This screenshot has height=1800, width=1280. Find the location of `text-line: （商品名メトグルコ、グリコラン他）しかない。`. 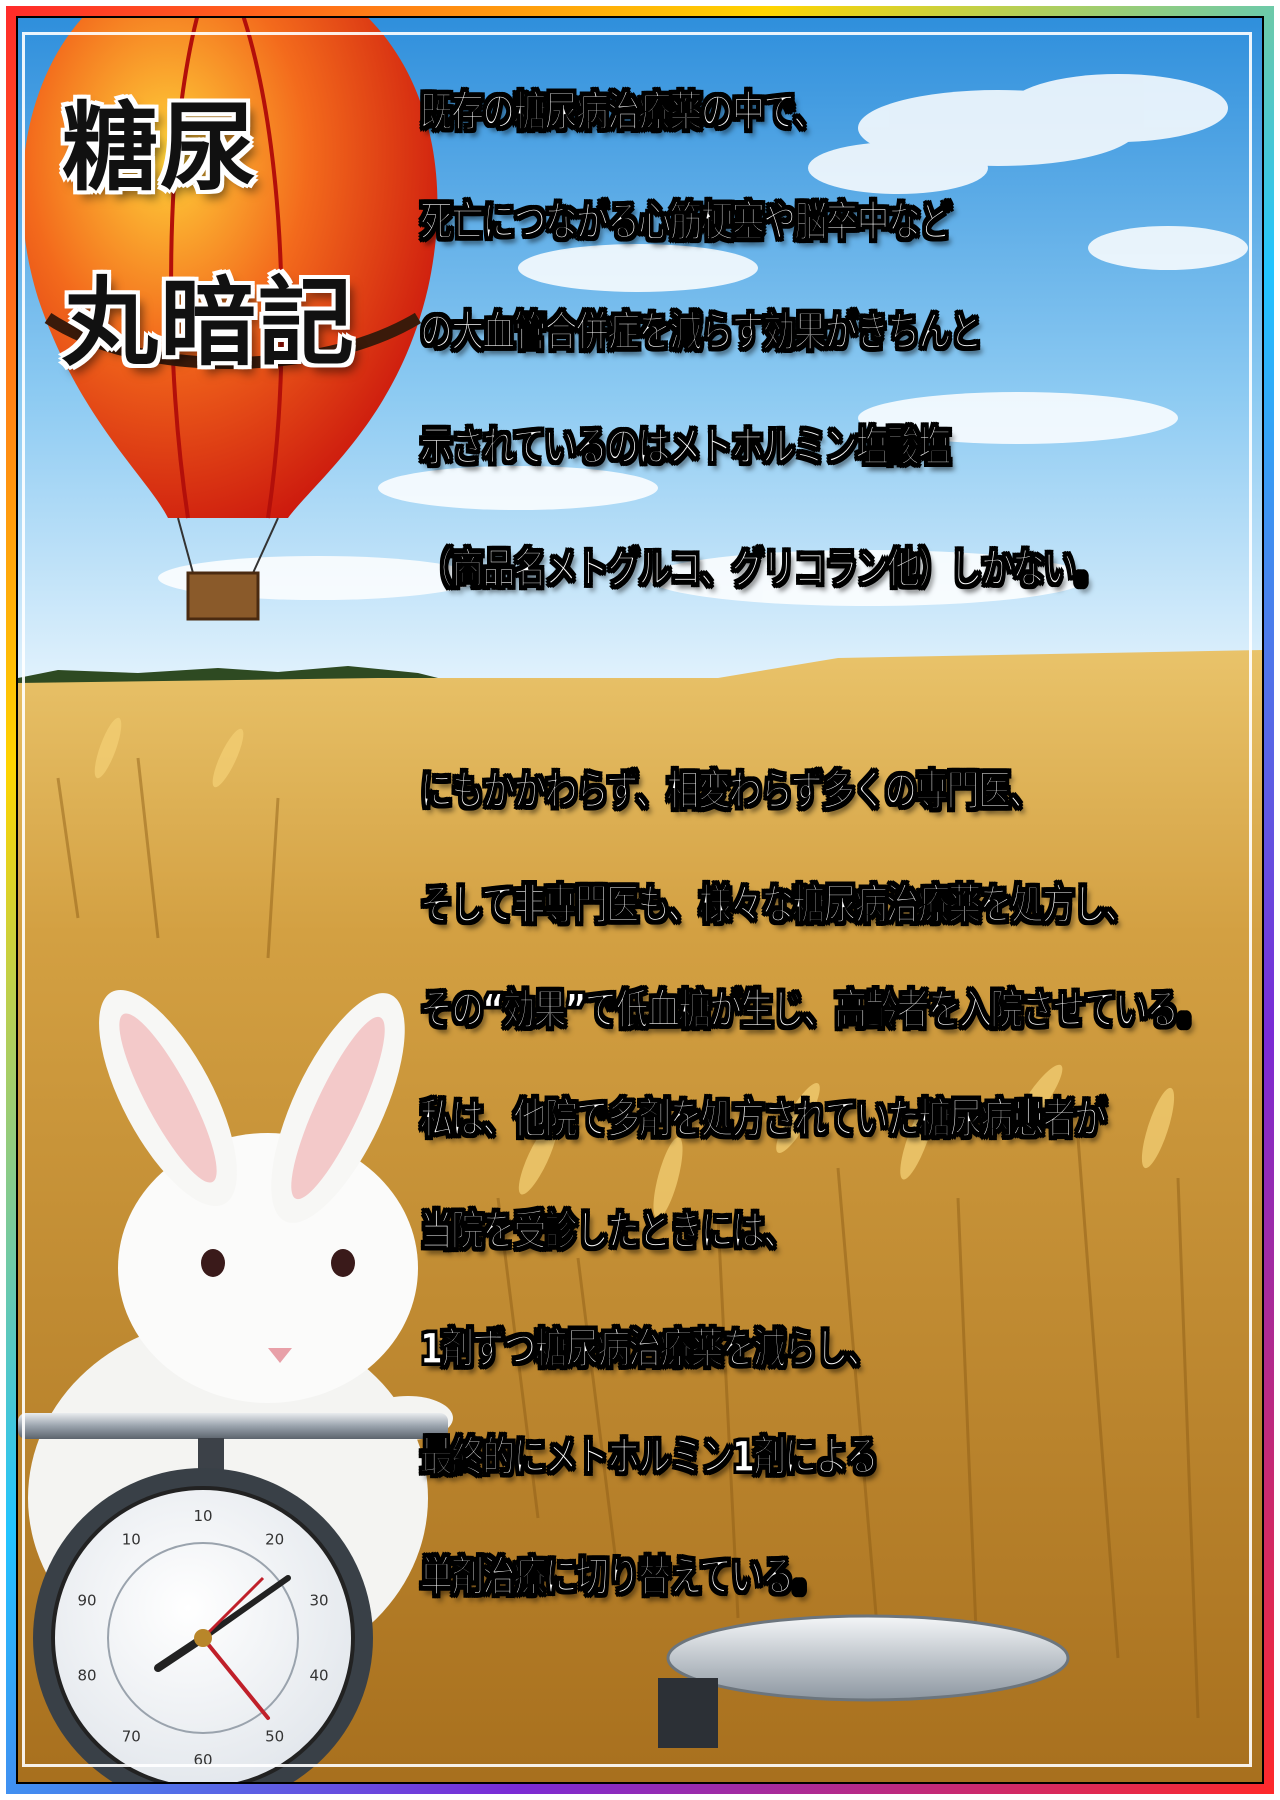

text-line: （商品名メトグルコ、グリコラン他）しかない。 is located at coordinates (764, 568).